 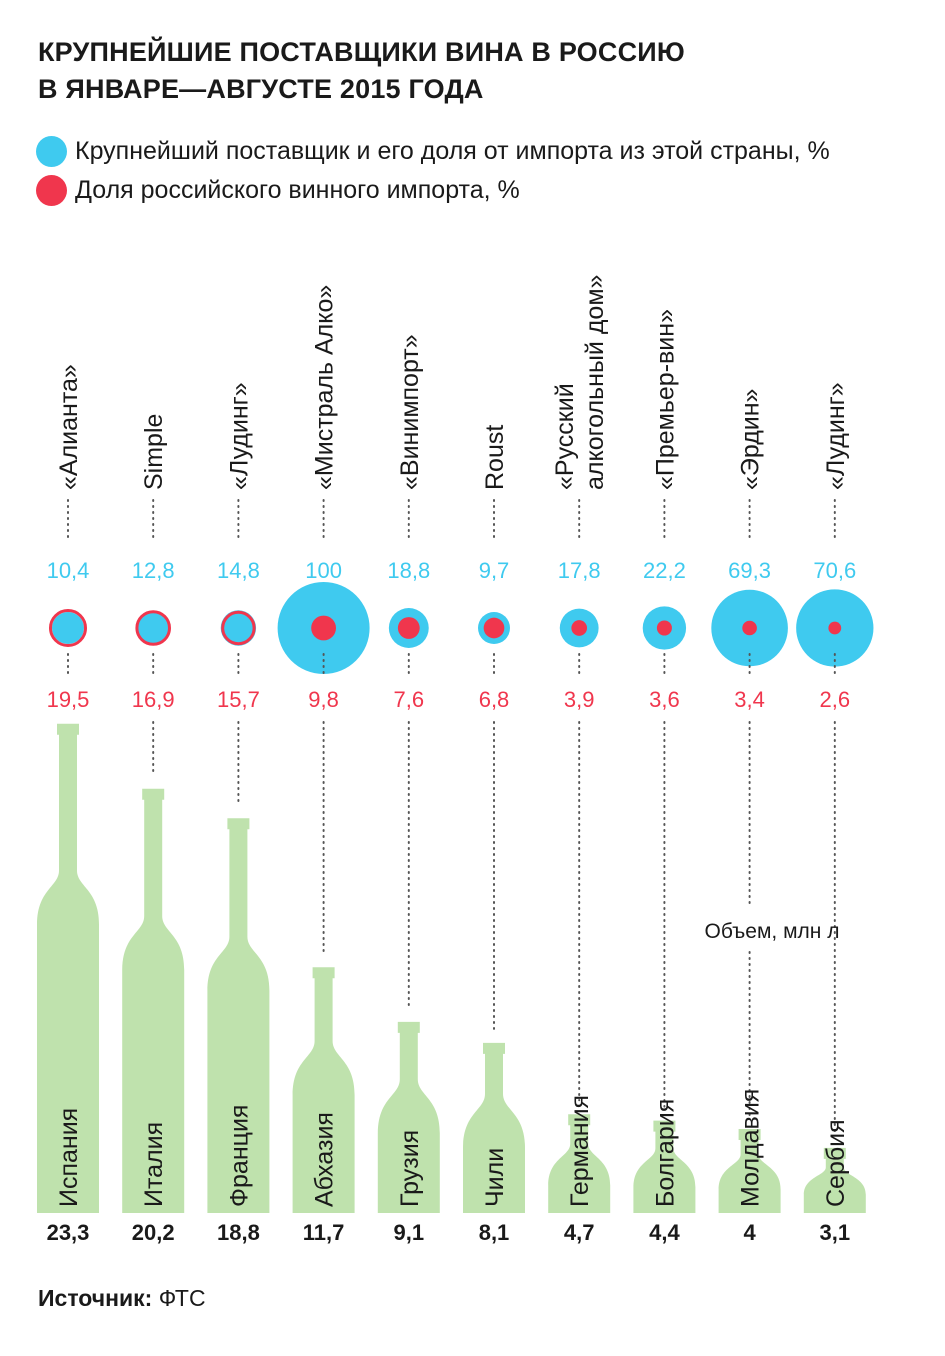 I want to click on supplier-name-line: «Эрдин», so click(x=751, y=439).